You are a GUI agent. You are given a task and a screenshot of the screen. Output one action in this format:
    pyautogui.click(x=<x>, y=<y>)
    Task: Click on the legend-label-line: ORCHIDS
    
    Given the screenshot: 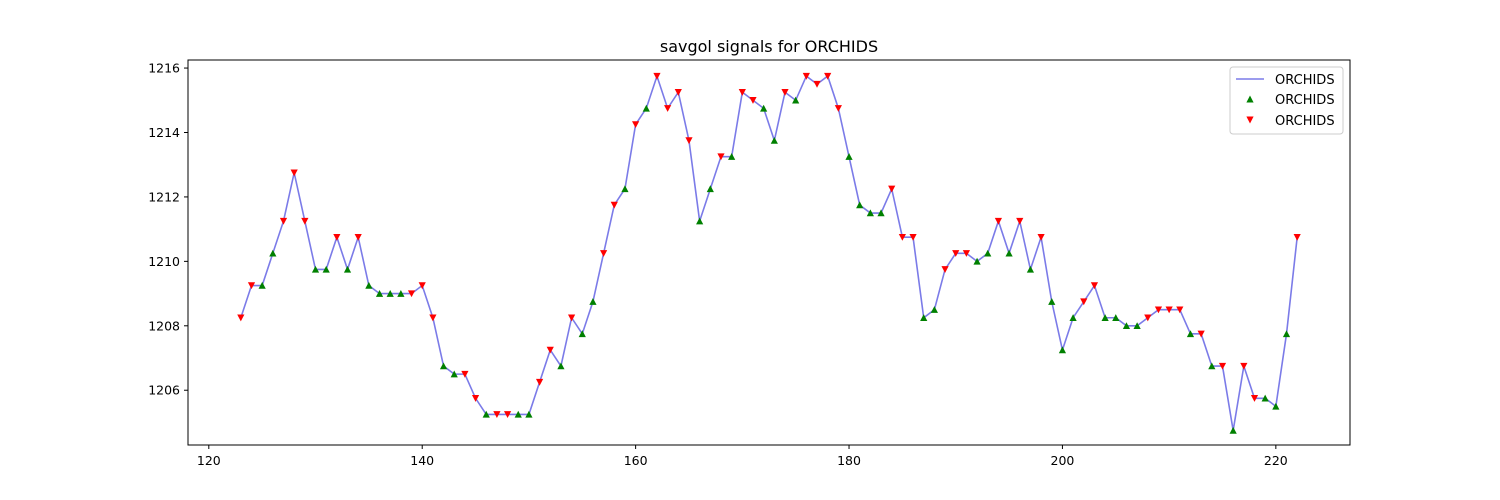 What is the action you would take?
    pyautogui.click(x=1305, y=80)
    